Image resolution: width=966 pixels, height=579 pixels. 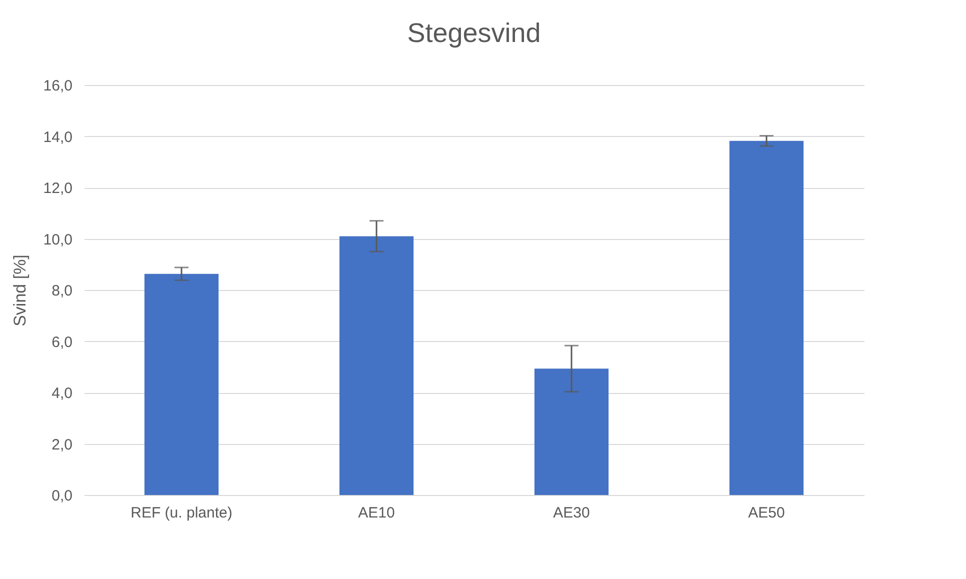 I want to click on y-tick-label: 2,0, so click(x=62, y=445).